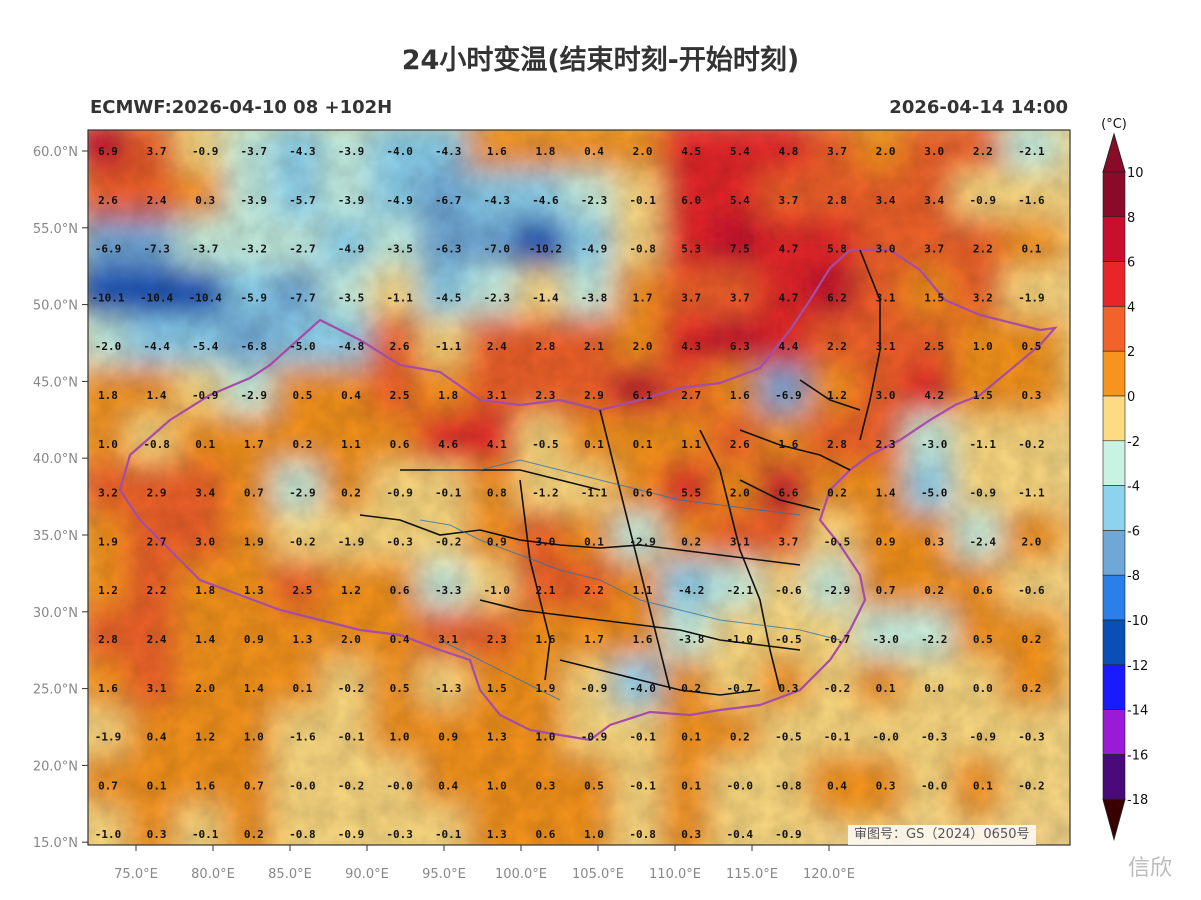 The height and width of the screenshot is (900, 1201). What do you see at coordinates (1031, 151) in the screenshot?
I see `grid-value: -2.1` at bounding box center [1031, 151].